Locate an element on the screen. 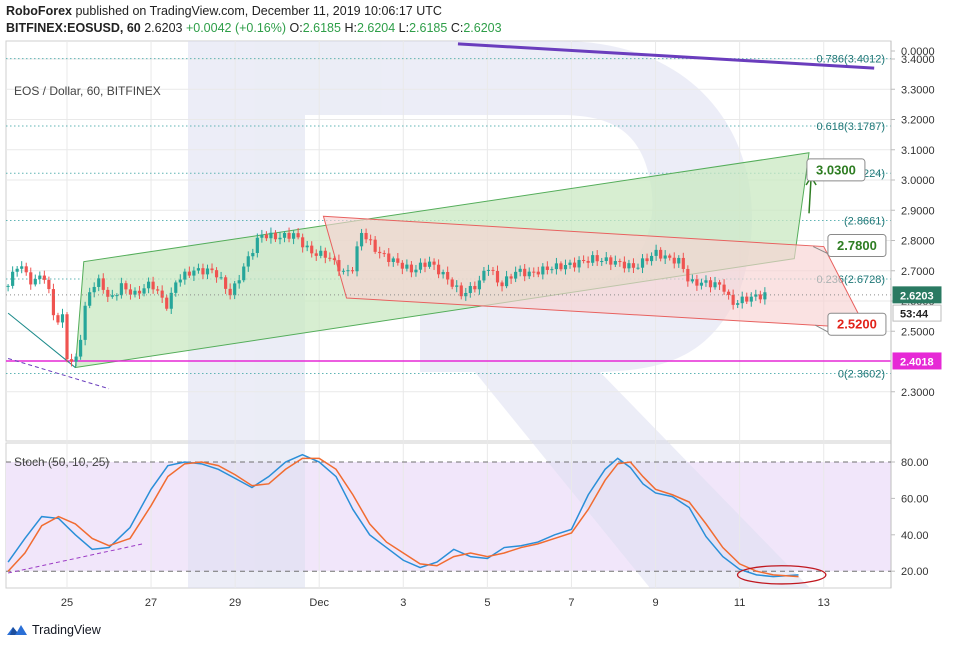  target-label-2: 2.5200 is located at coordinates (857, 324).